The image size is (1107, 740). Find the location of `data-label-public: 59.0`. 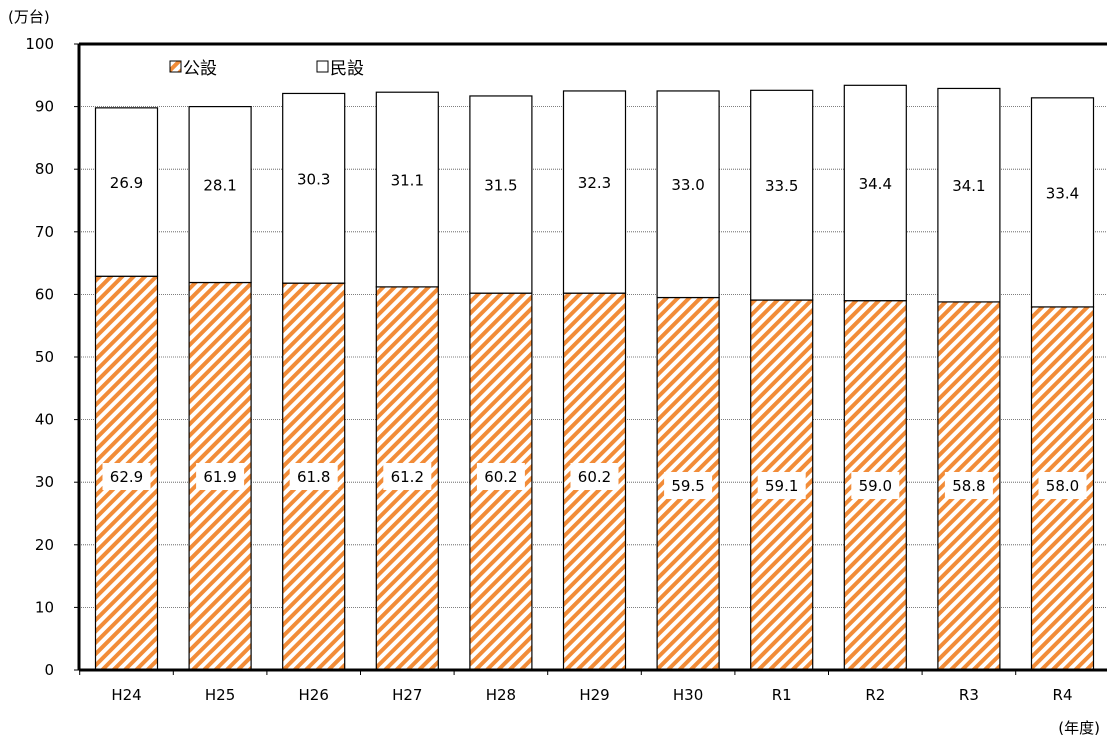

data-label-public: 59.0 is located at coordinates (875, 486).